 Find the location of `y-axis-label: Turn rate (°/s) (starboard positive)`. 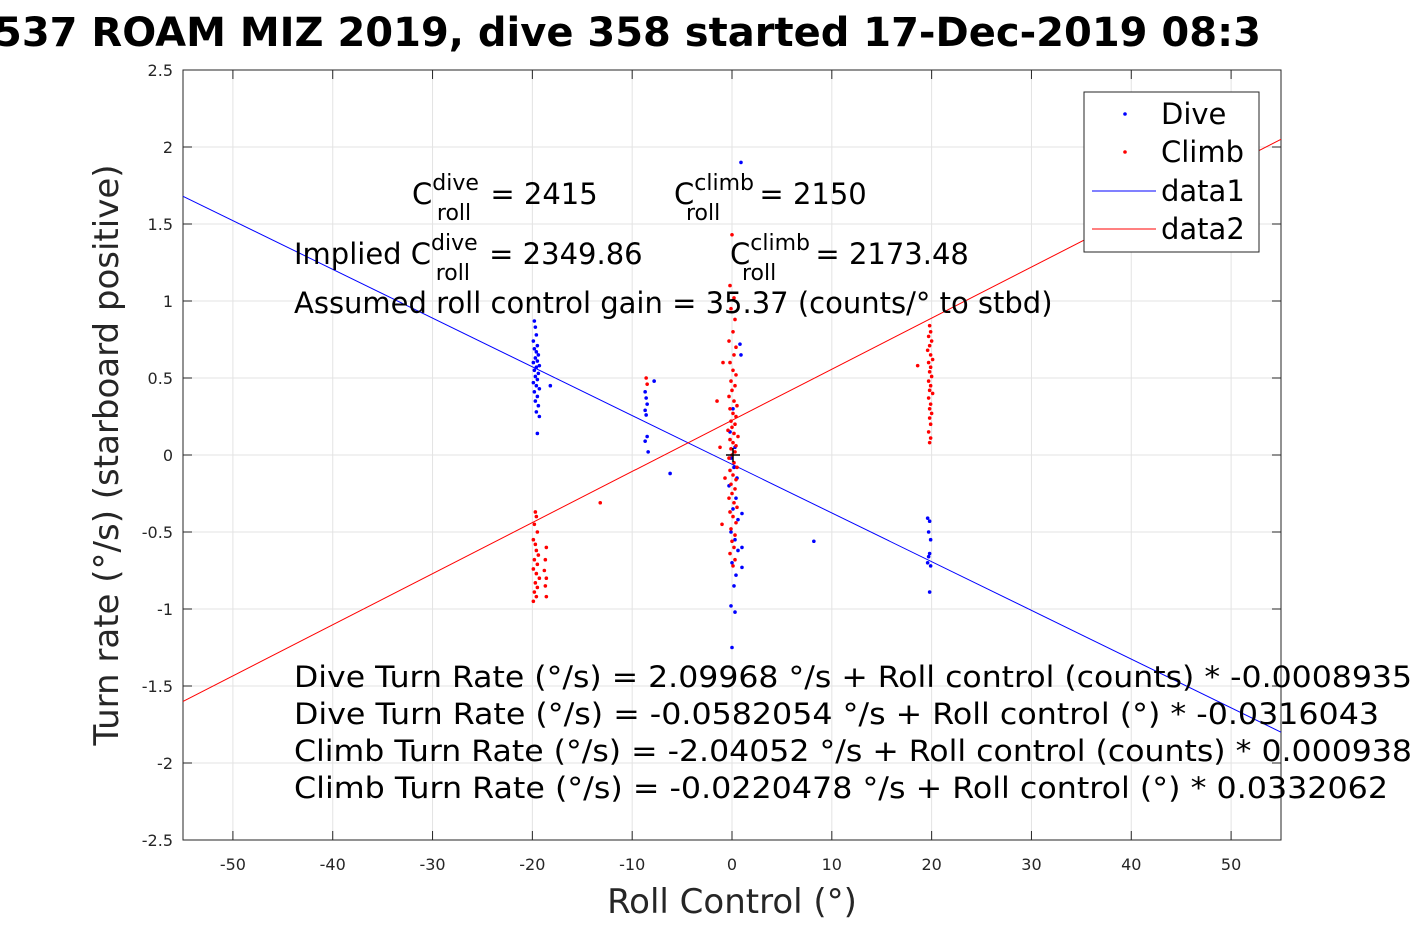

y-axis-label: Turn rate (°/s) (starboard positive) is located at coordinates (107, 455).